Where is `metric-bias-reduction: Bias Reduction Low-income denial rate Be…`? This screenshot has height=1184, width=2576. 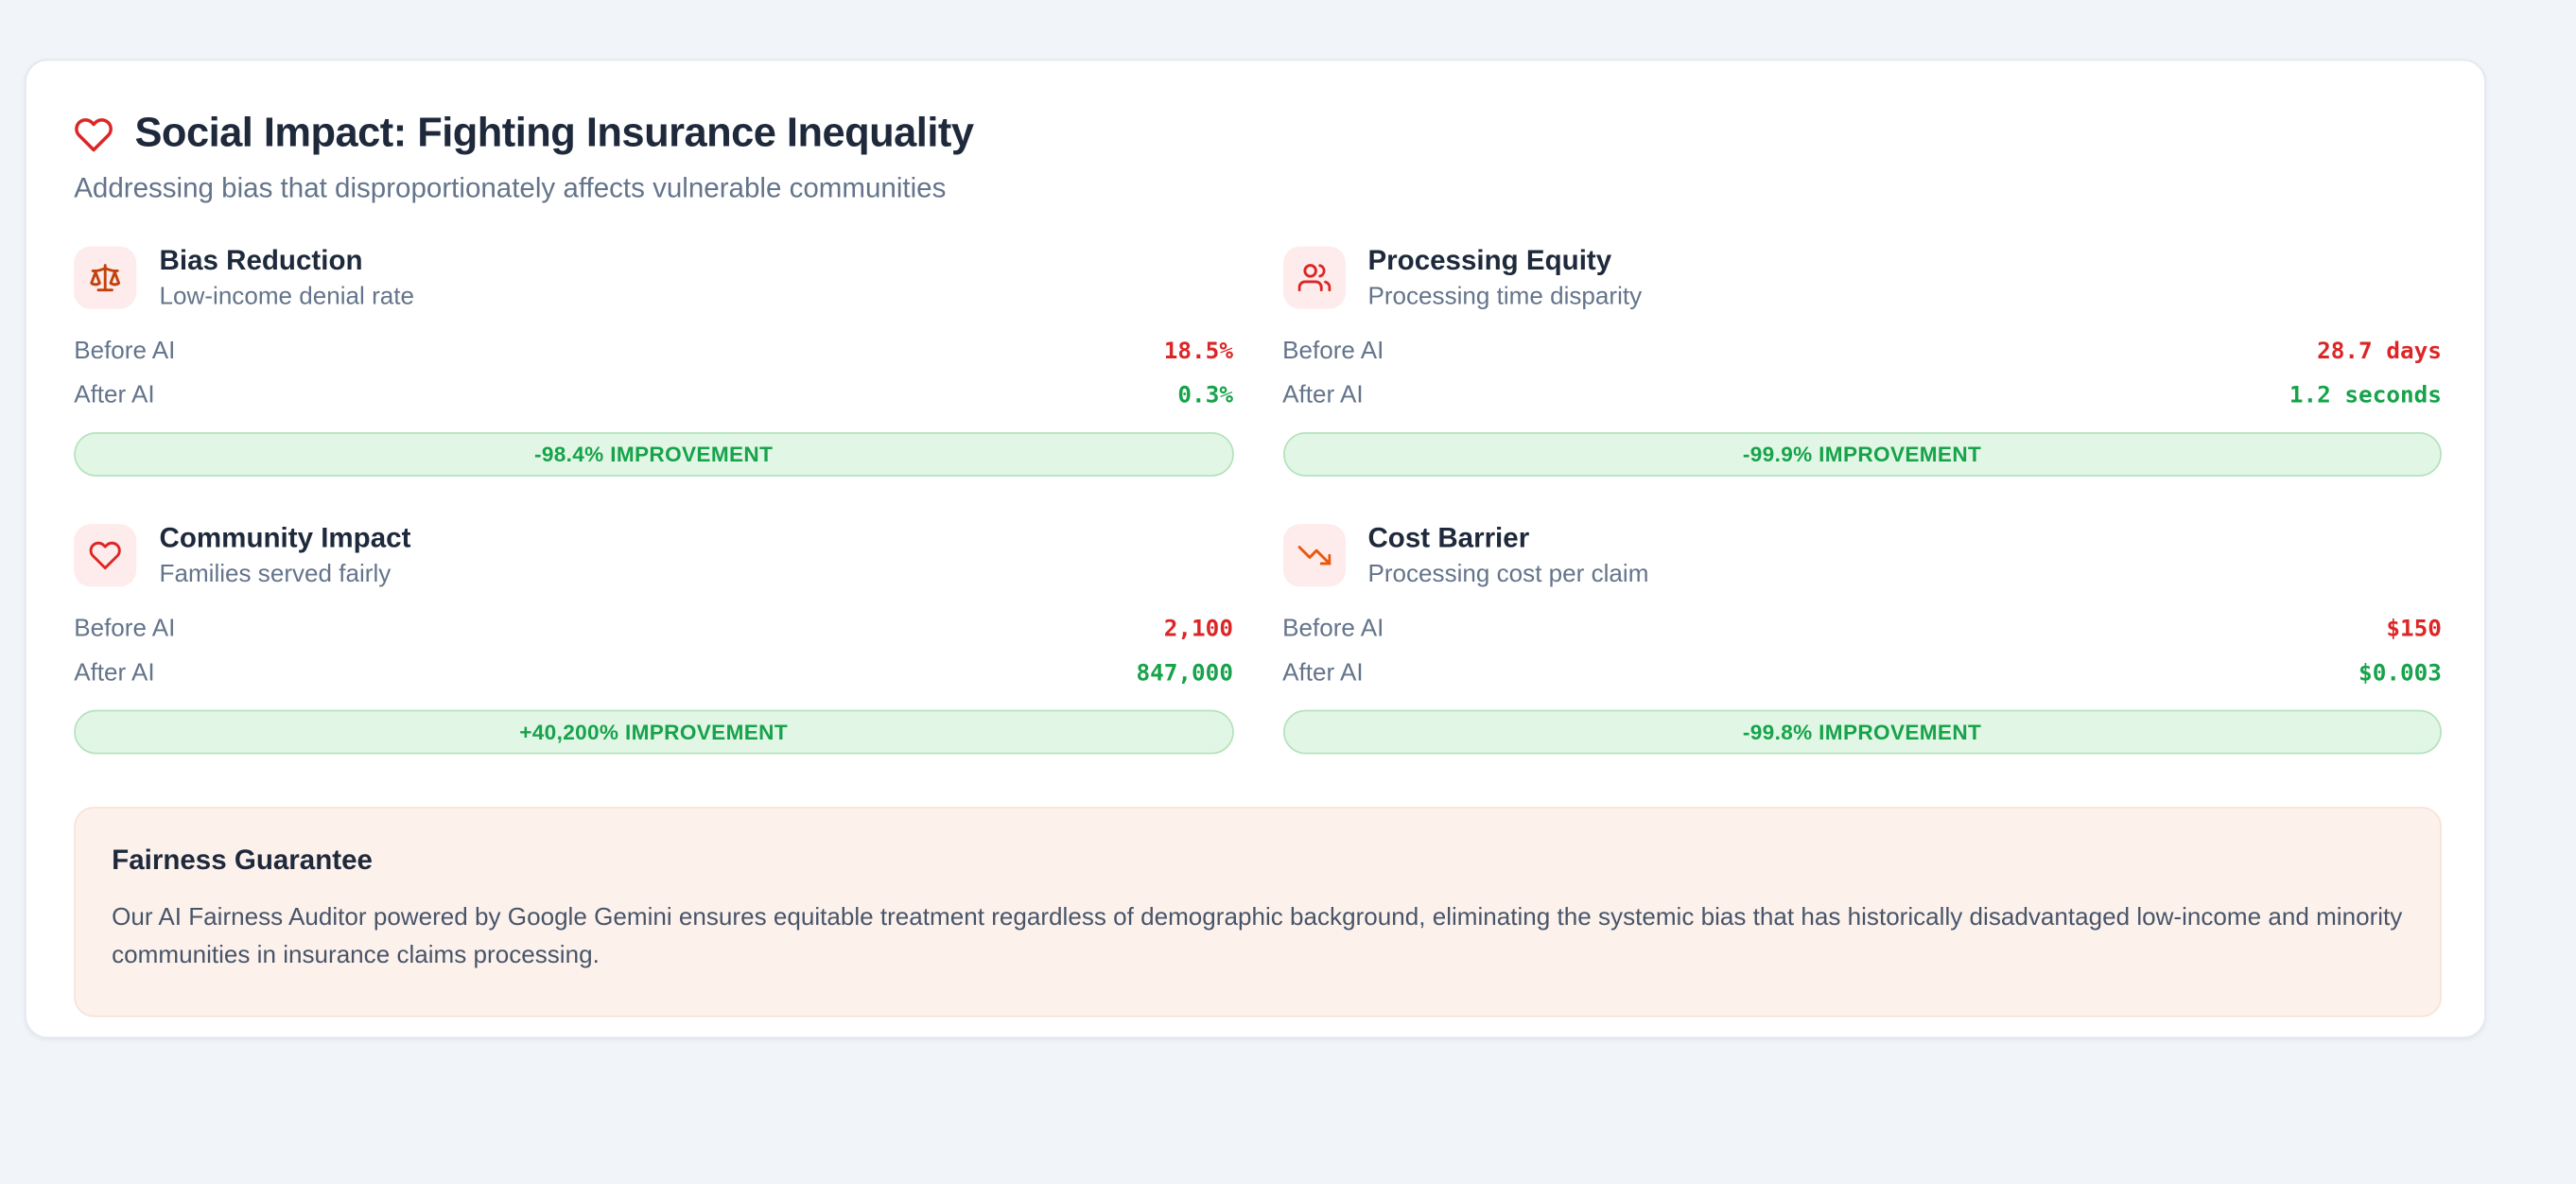
metric-bias-reduction: Bias Reduction Low-income denial rate Be… is located at coordinates (653, 361).